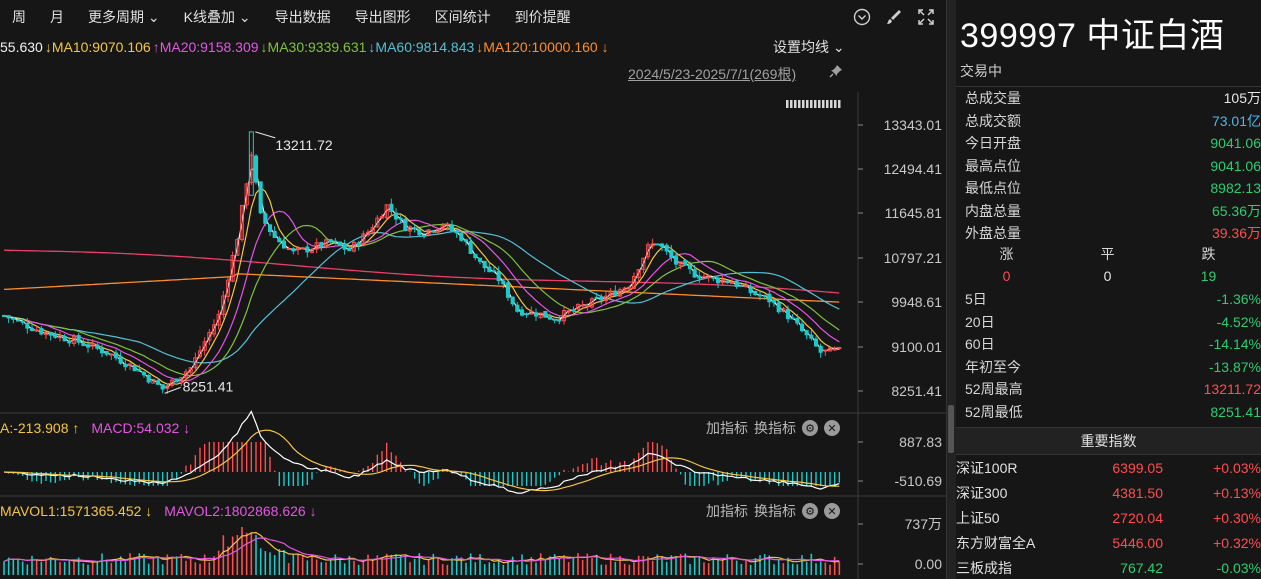 The image size is (1261, 579). I want to click on stat-row: 总成交额 73.01亿, so click(1108, 121).